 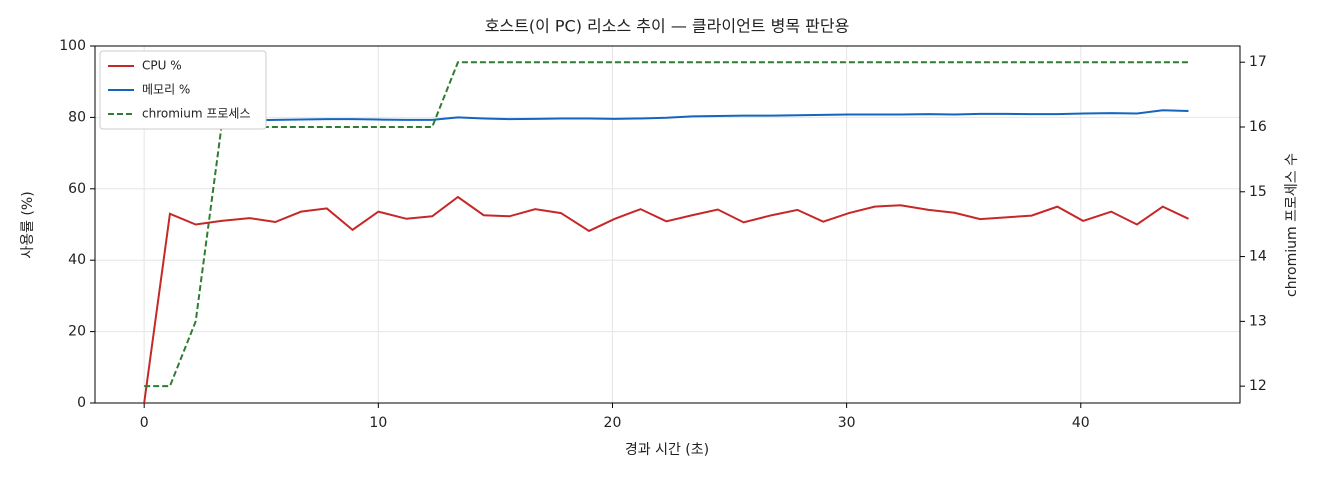 I want to click on y2-tick-label: 17, so click(x=1258, y=62).